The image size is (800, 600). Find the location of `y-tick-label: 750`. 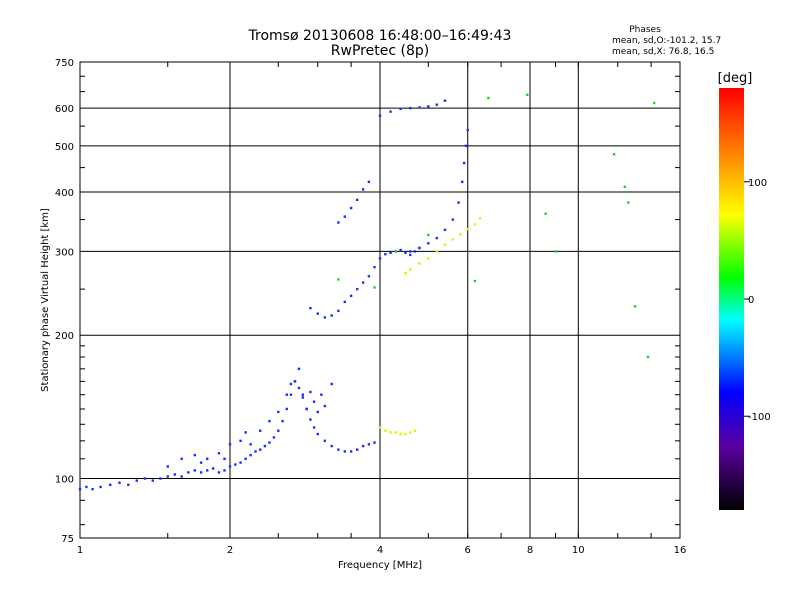

y-tick-label: 750 is located at coordinates (64, 63).